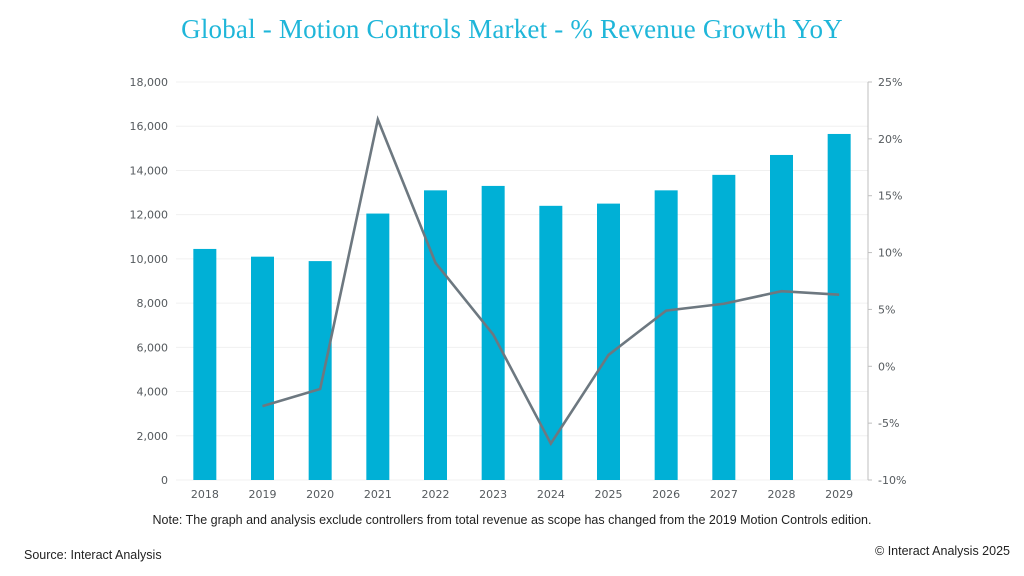 The width and height of the screenshot is (1024, 576). Describe the element at coordinates (942, 551) in the screenshot. I see `copyright-label: © Interact Analysis 2025` at that location.